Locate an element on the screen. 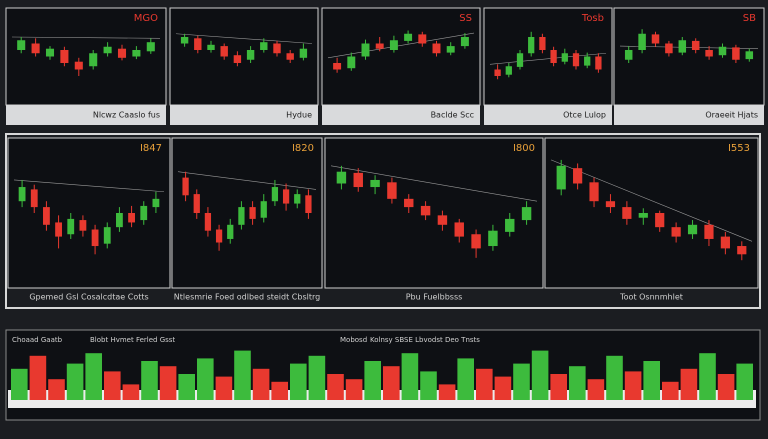 The image size is (768, 439). panel-footer-label: Baclde Scc is located at coordinates (452, 115).